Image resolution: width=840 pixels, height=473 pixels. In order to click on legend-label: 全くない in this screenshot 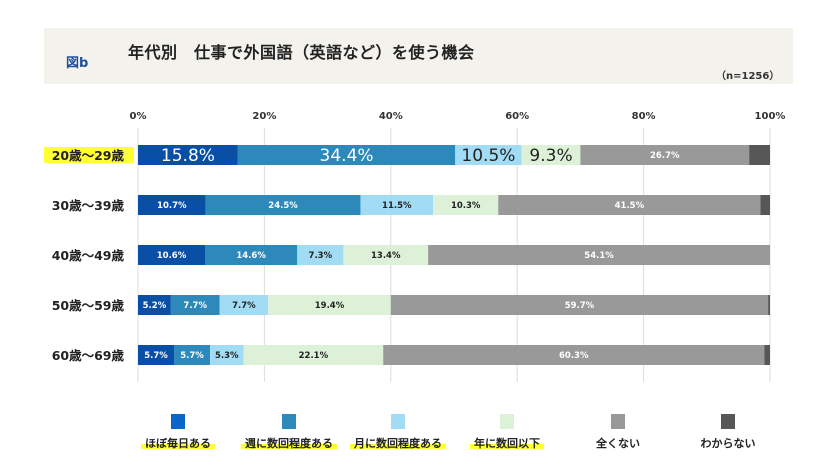, I will do `click(617, 443)`.